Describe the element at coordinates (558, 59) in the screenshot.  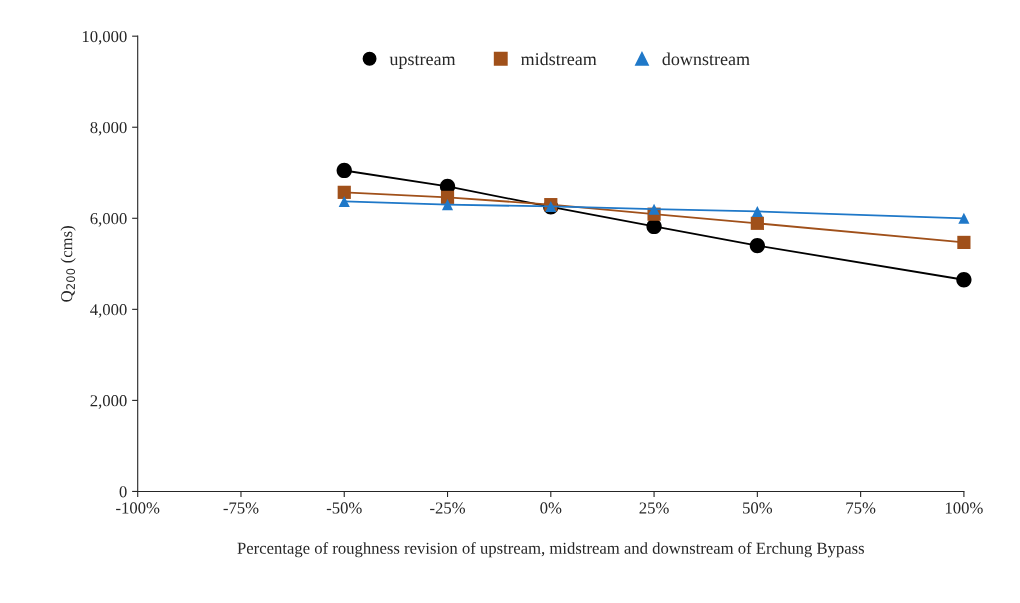
I see `legend-label: midstream` at that location.